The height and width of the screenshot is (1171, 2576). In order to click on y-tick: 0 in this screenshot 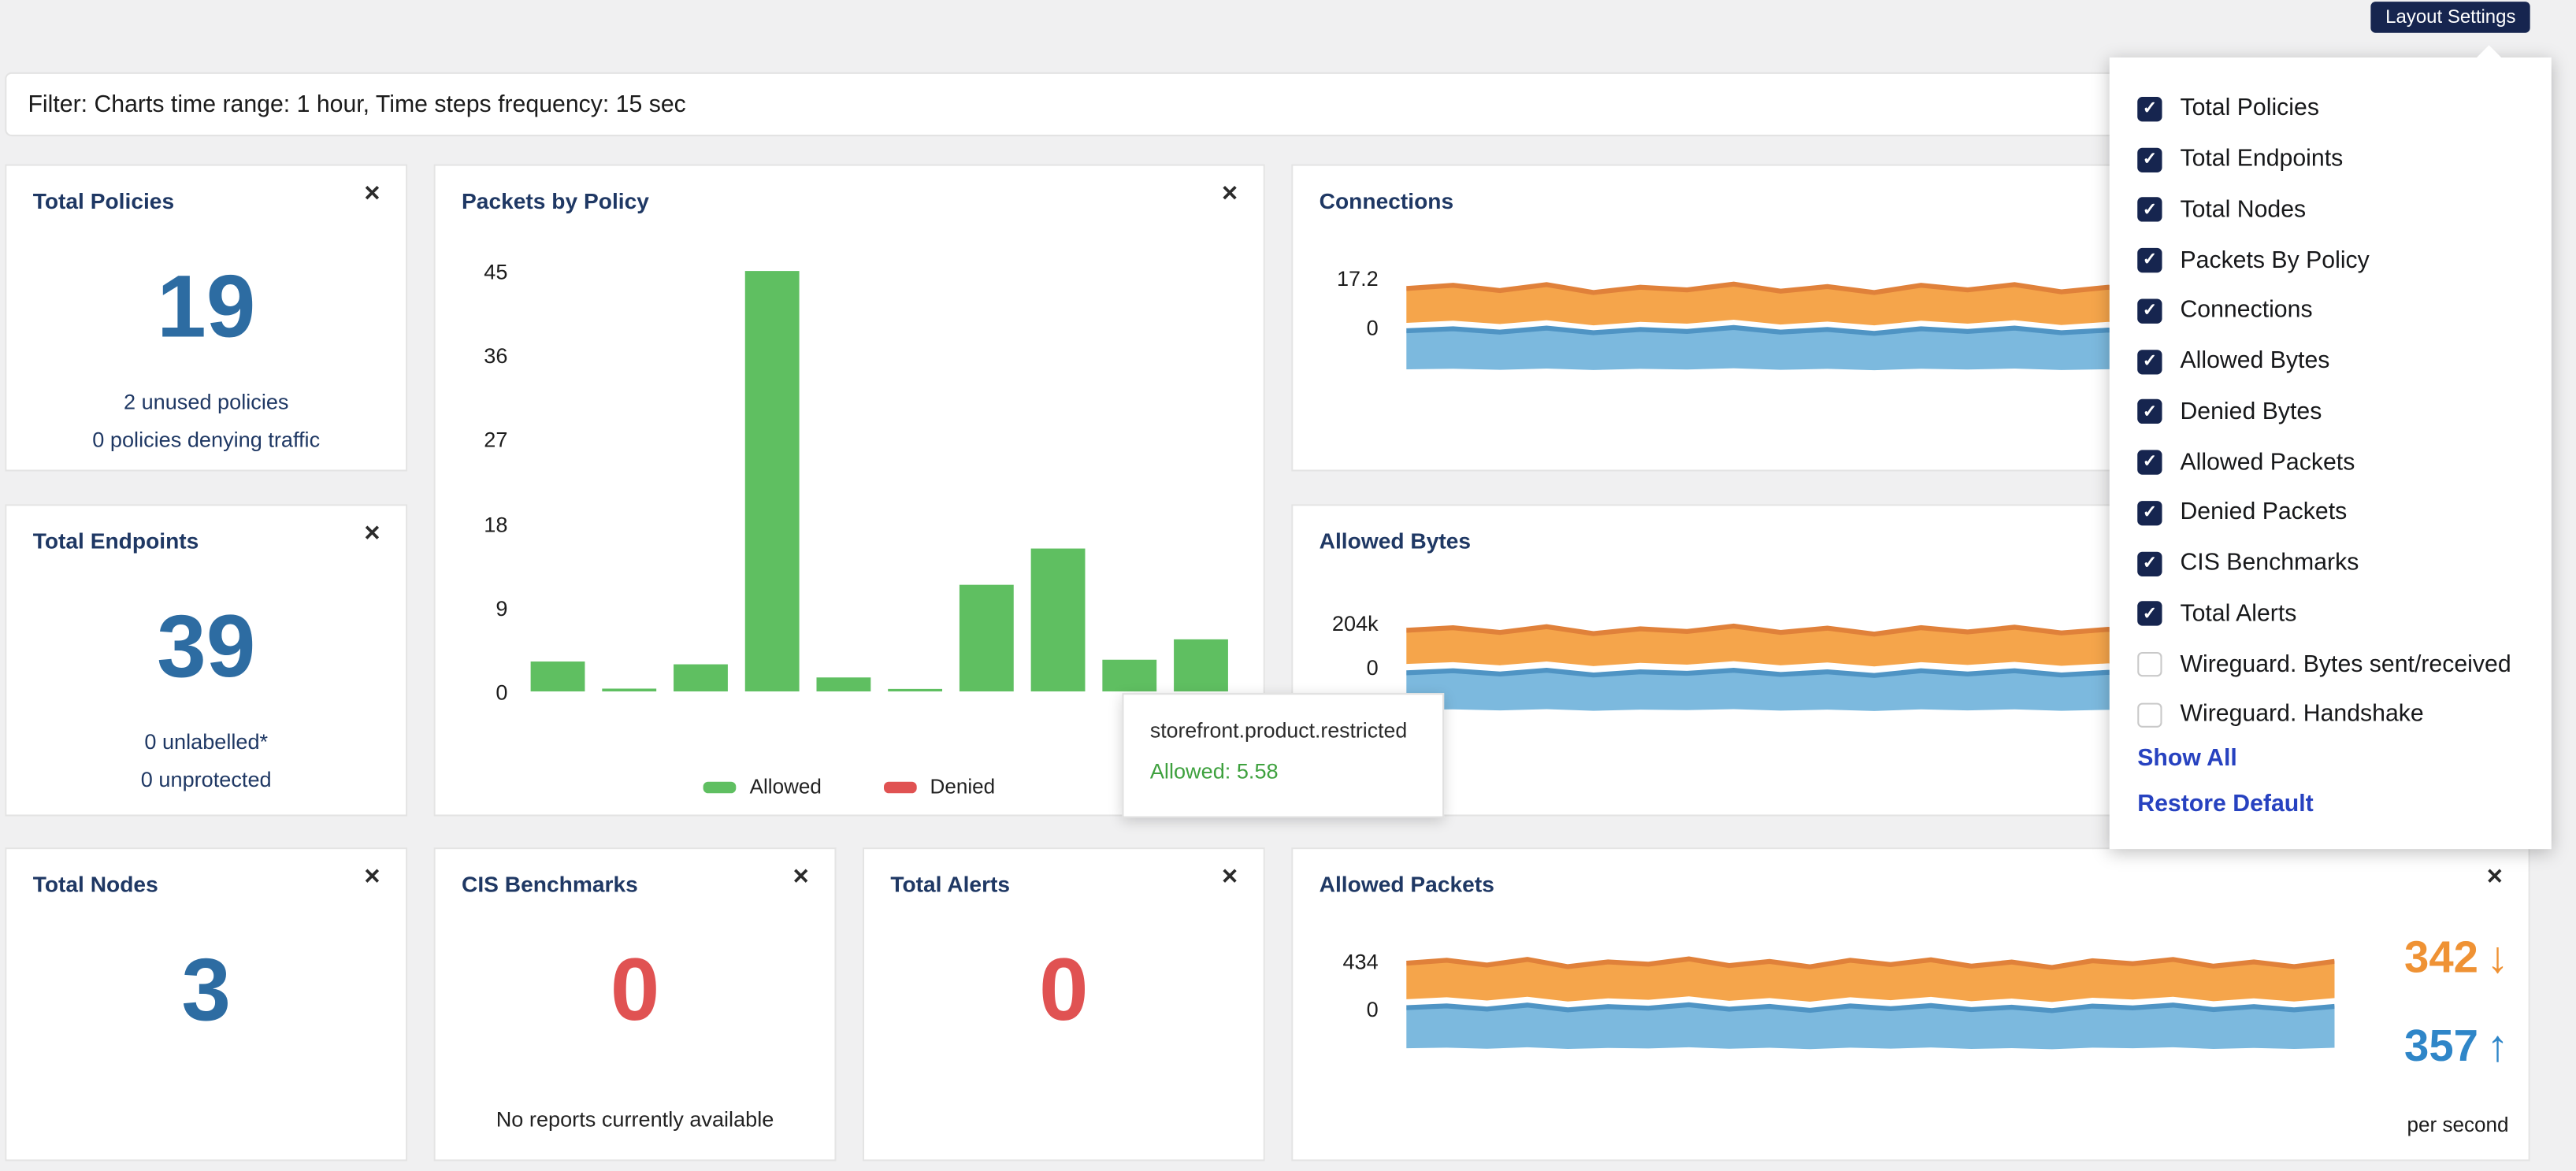, I will do `click(502, 693)`.